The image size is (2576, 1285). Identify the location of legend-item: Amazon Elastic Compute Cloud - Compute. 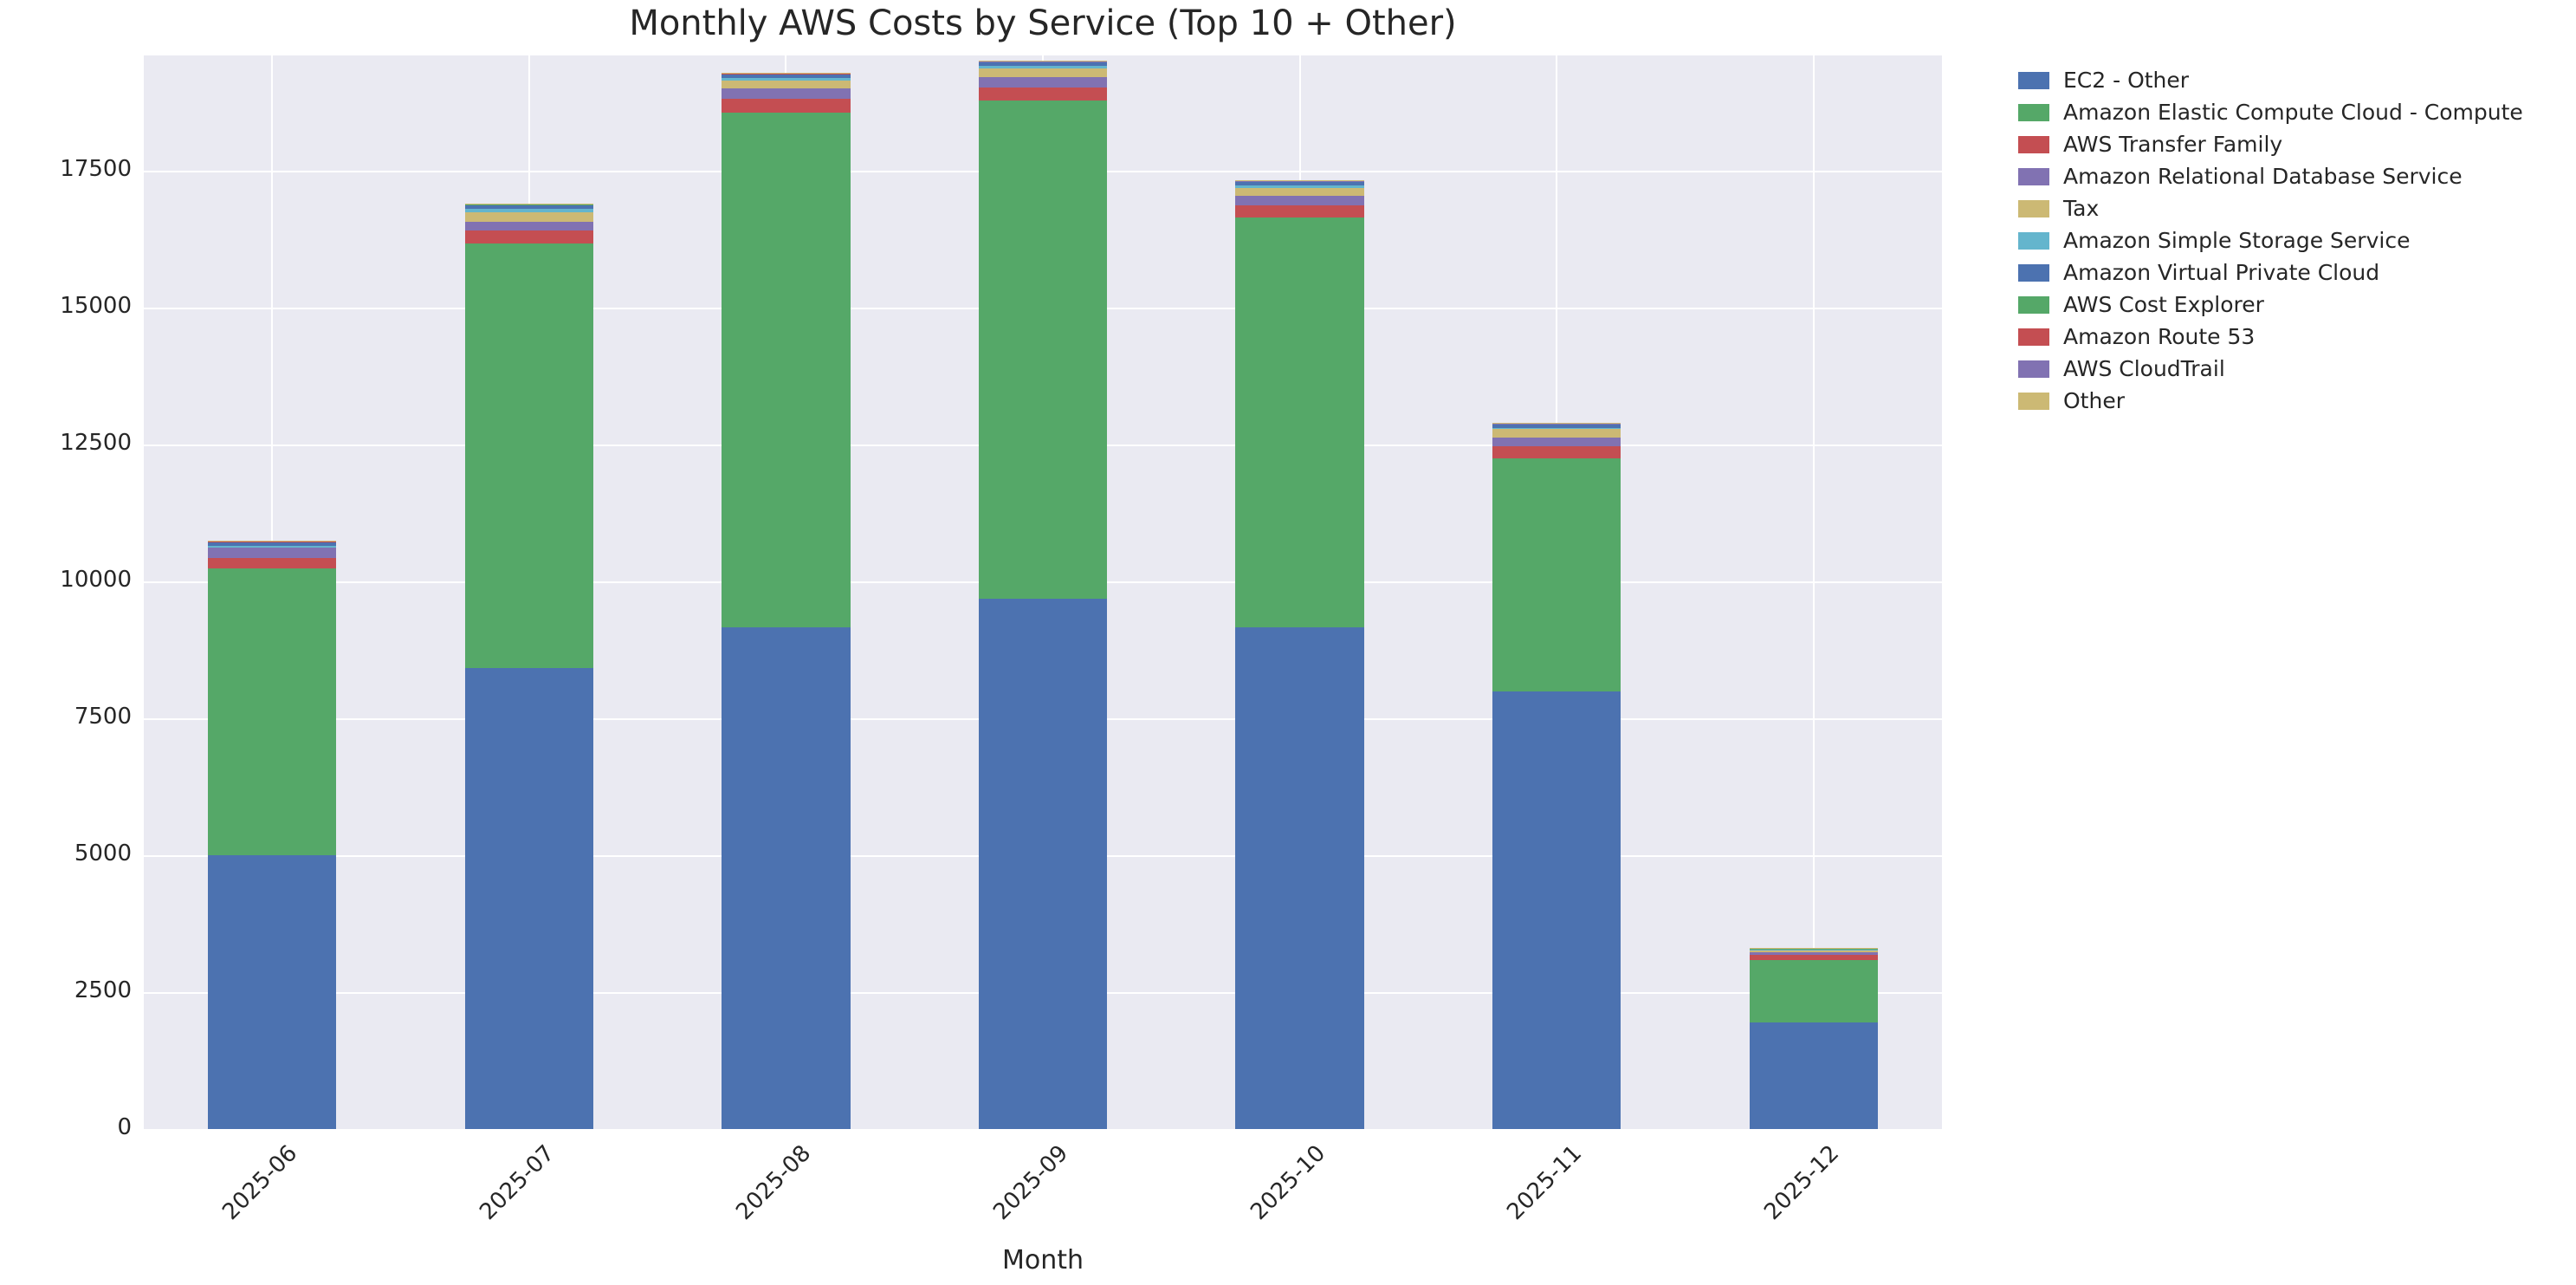
(2286, 112).